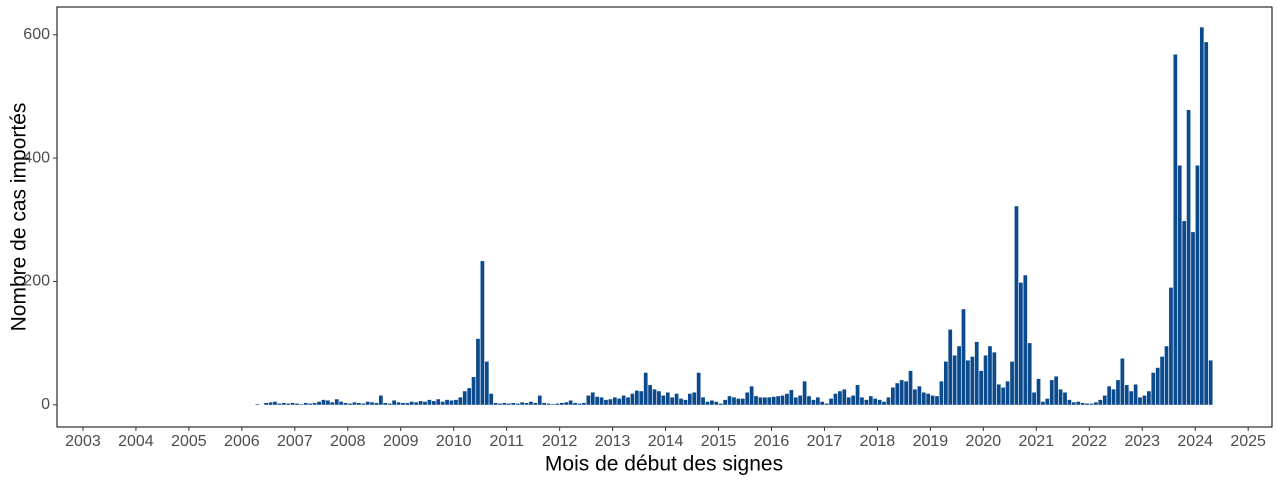  Describe the element at coordinates (19, 217) in the screenshot. I see `y-axis-title: Nombre de cas importés` at that location.